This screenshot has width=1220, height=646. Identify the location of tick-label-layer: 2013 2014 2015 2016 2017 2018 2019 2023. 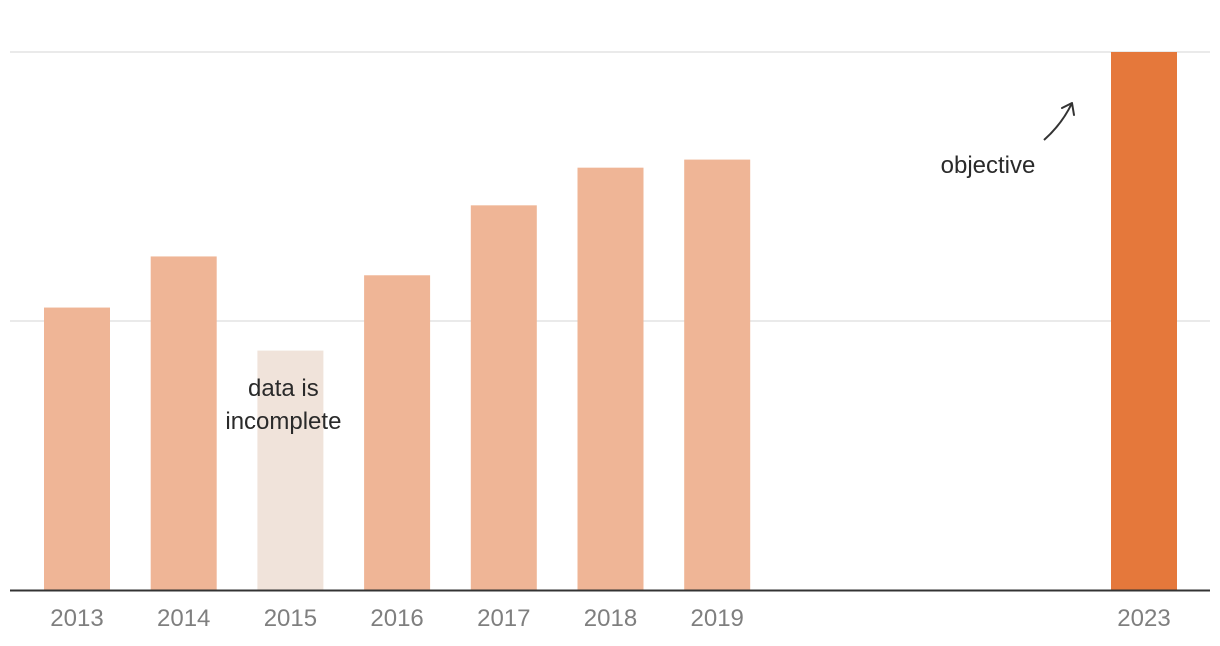
(610, 618).